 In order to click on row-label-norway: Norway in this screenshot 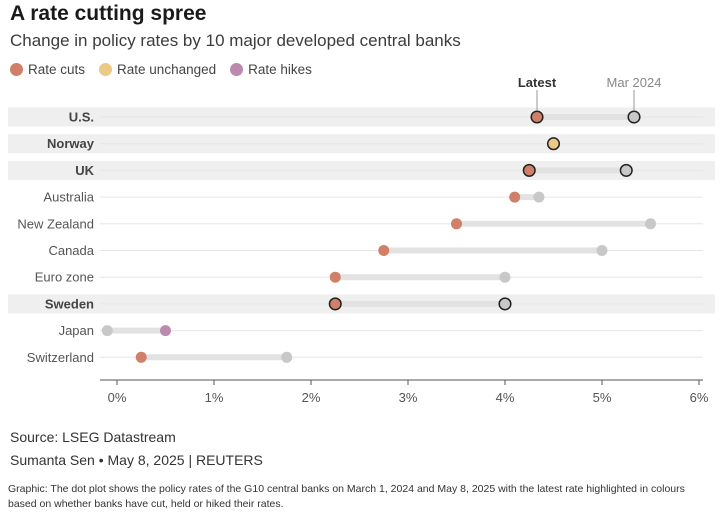, I will do `click(71, 143)`.